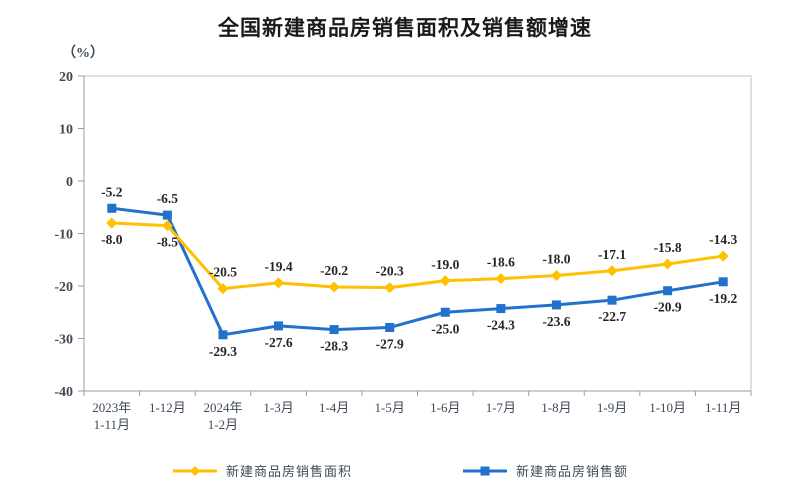 This screenshot has width=800, height=500. I want to click on svg-text: 0, so click(69, 182).